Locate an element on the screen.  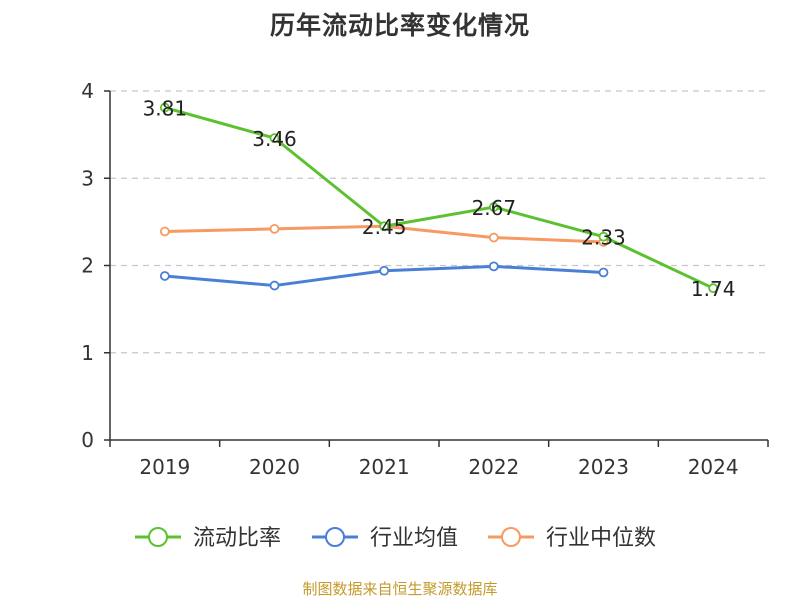
y-tick-label: 4 is located at coordinates (87, 91).